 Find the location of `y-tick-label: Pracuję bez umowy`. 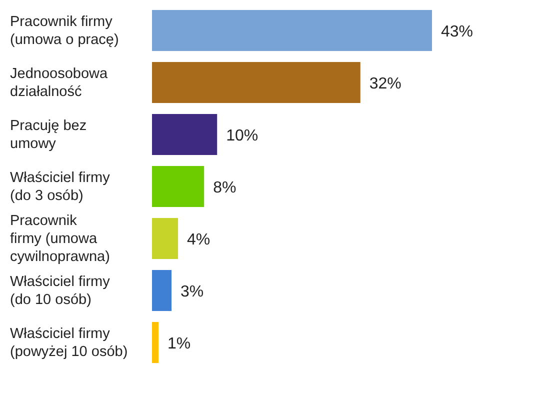

y-tick-label: Pracuję bez umowy is located at coordinates (48, 135).